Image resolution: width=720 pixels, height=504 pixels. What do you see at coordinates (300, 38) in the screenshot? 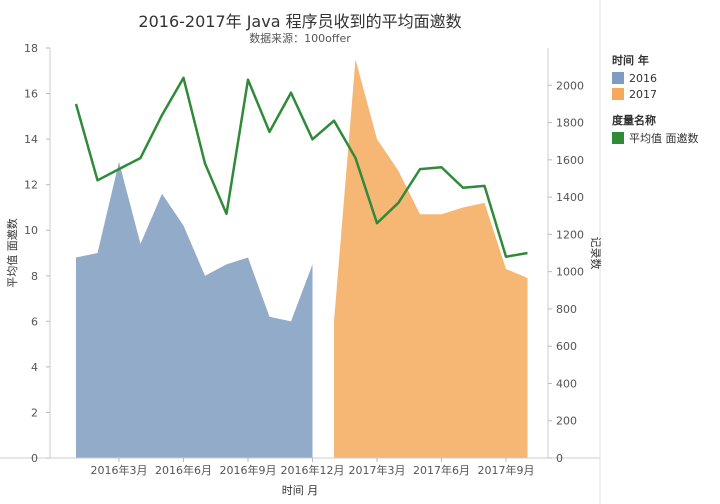
I see `chart-subtitle: 数据来源：100offer` at bounding box center [300, 38].